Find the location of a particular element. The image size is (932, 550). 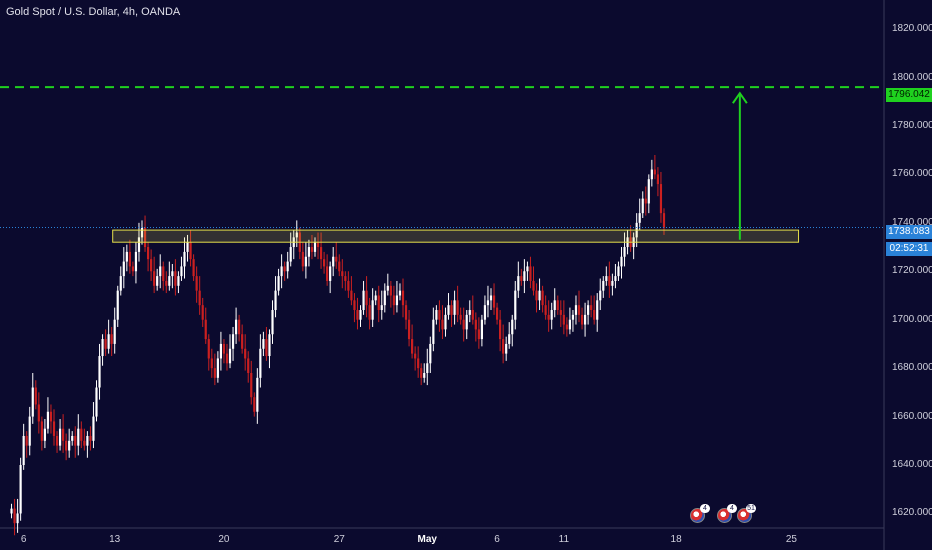

time-tick-label: 27 is located at coordinates (339, 539).